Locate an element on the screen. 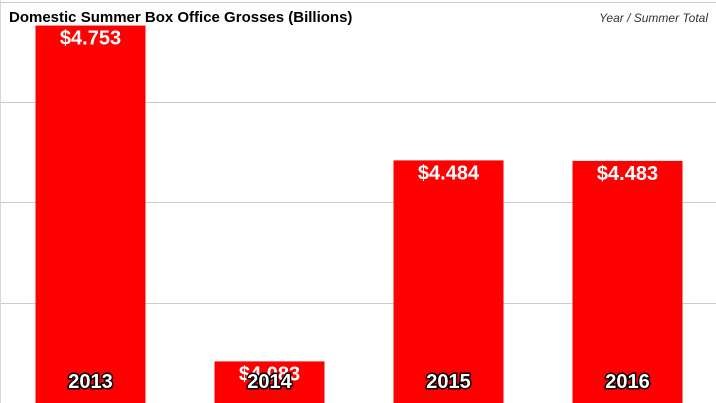  category-label-2014: 2014 is located at coordinates (269, 382).